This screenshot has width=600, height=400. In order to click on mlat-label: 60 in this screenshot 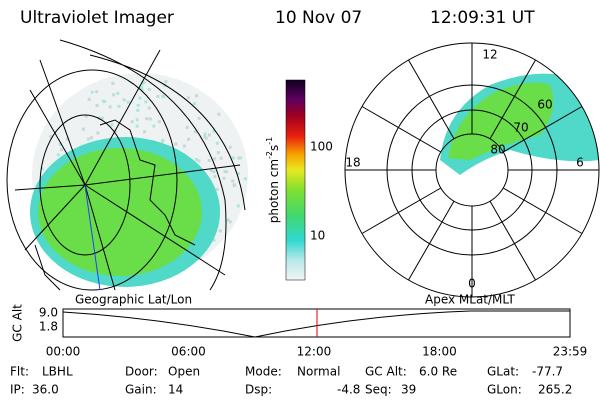, I will do `click(544, 105)`.